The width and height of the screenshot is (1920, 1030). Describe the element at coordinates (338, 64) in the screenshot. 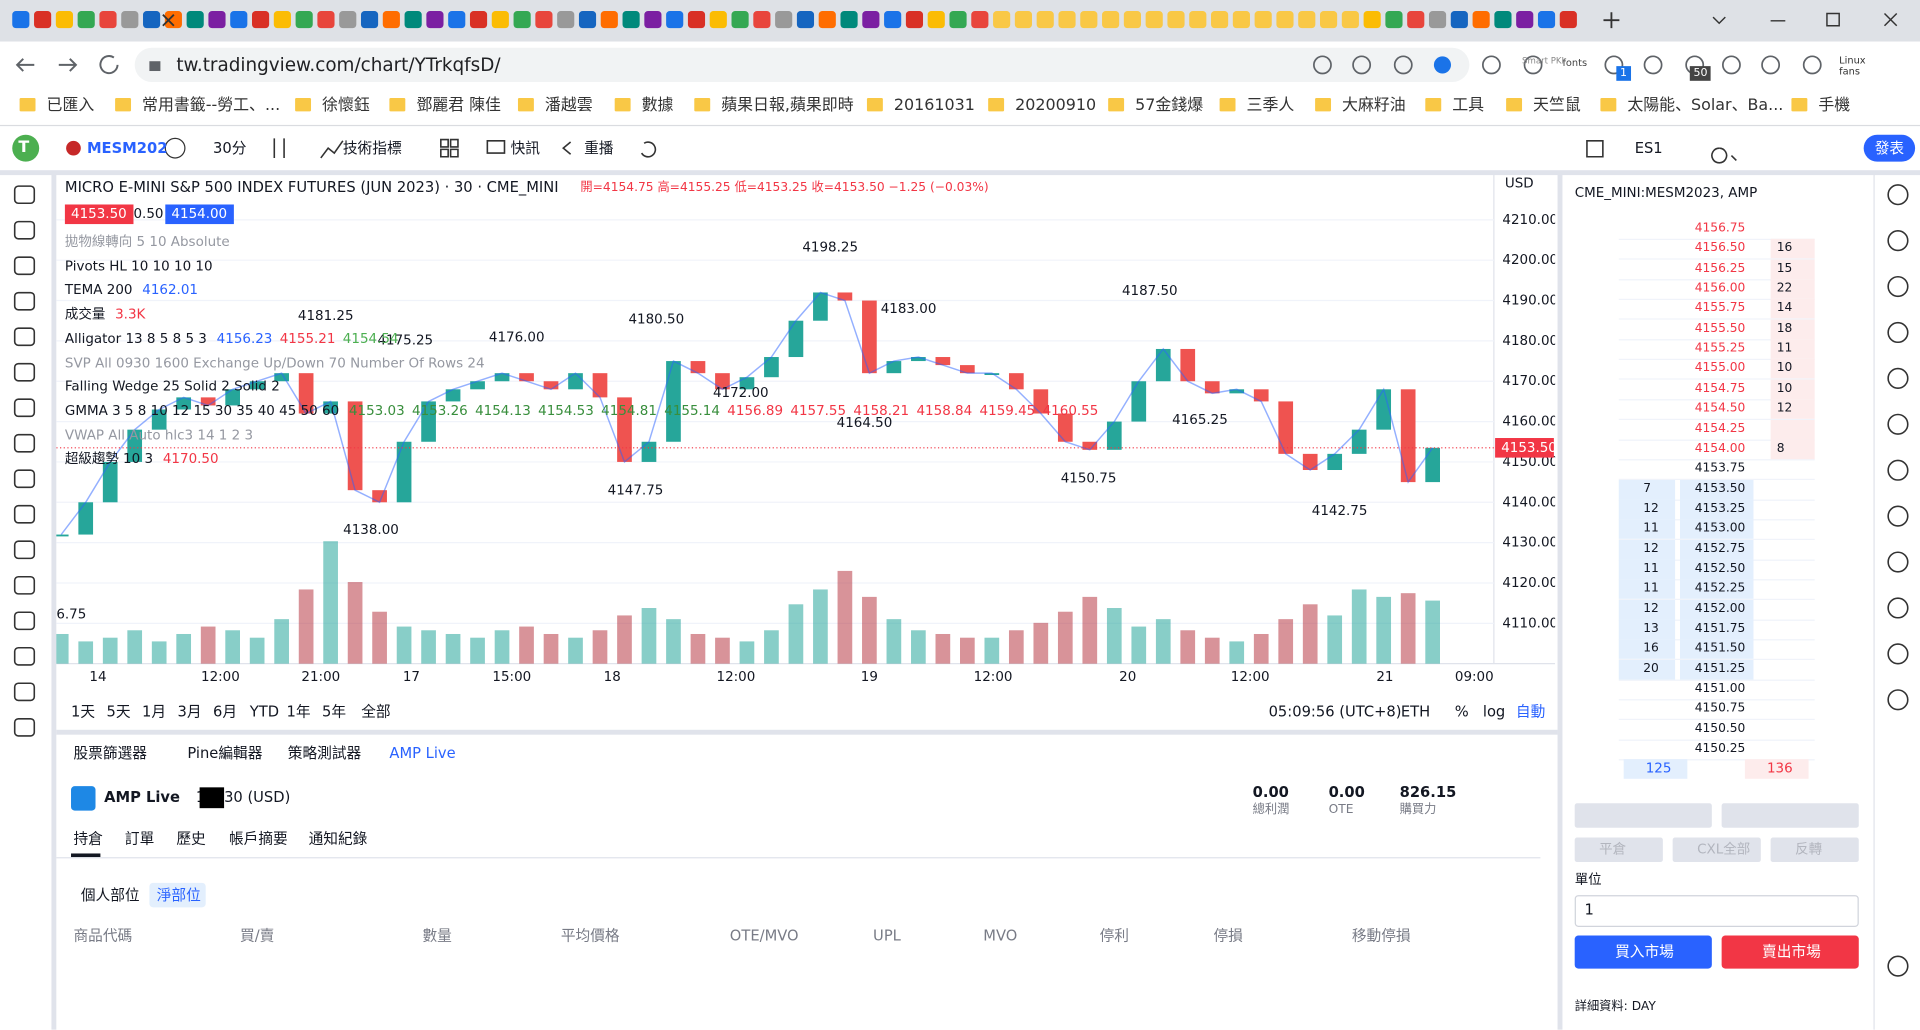

I see `url: tw.tradingview.com/chart/YTrkqfsD/` at that location.